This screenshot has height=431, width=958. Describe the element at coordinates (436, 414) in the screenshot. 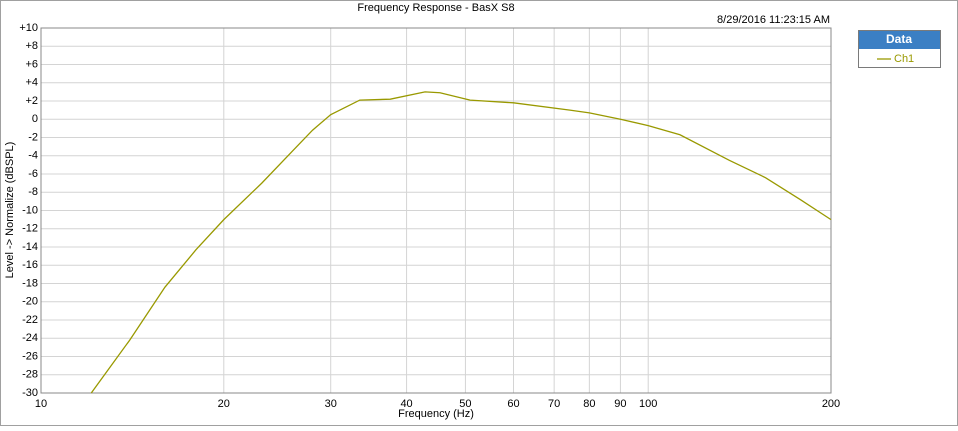

I see `x-axis-label: Frequency (Hz)` at that location.